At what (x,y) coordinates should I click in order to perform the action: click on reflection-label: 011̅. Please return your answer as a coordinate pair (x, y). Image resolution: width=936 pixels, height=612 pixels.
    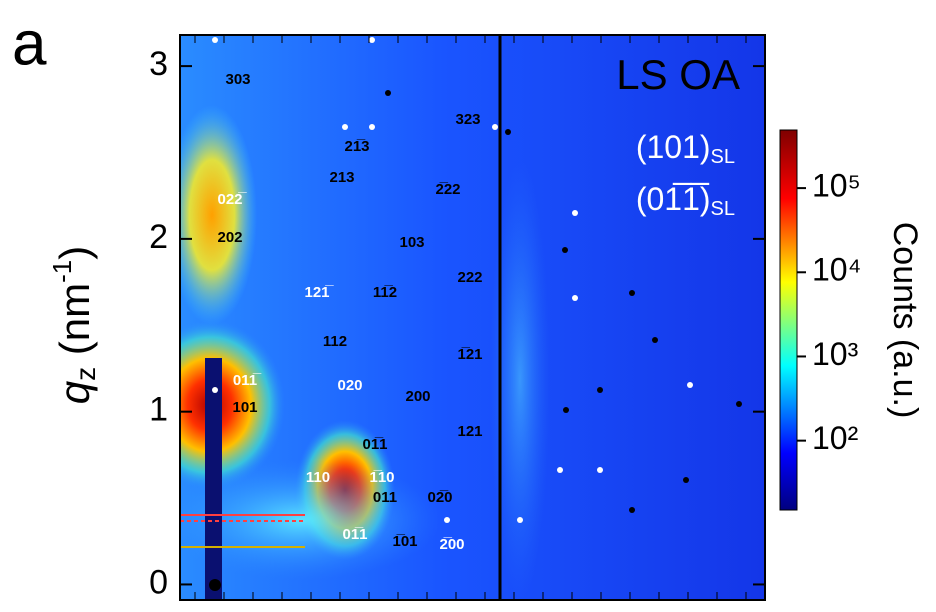
    Looking at the image, I should click on (247, 380).